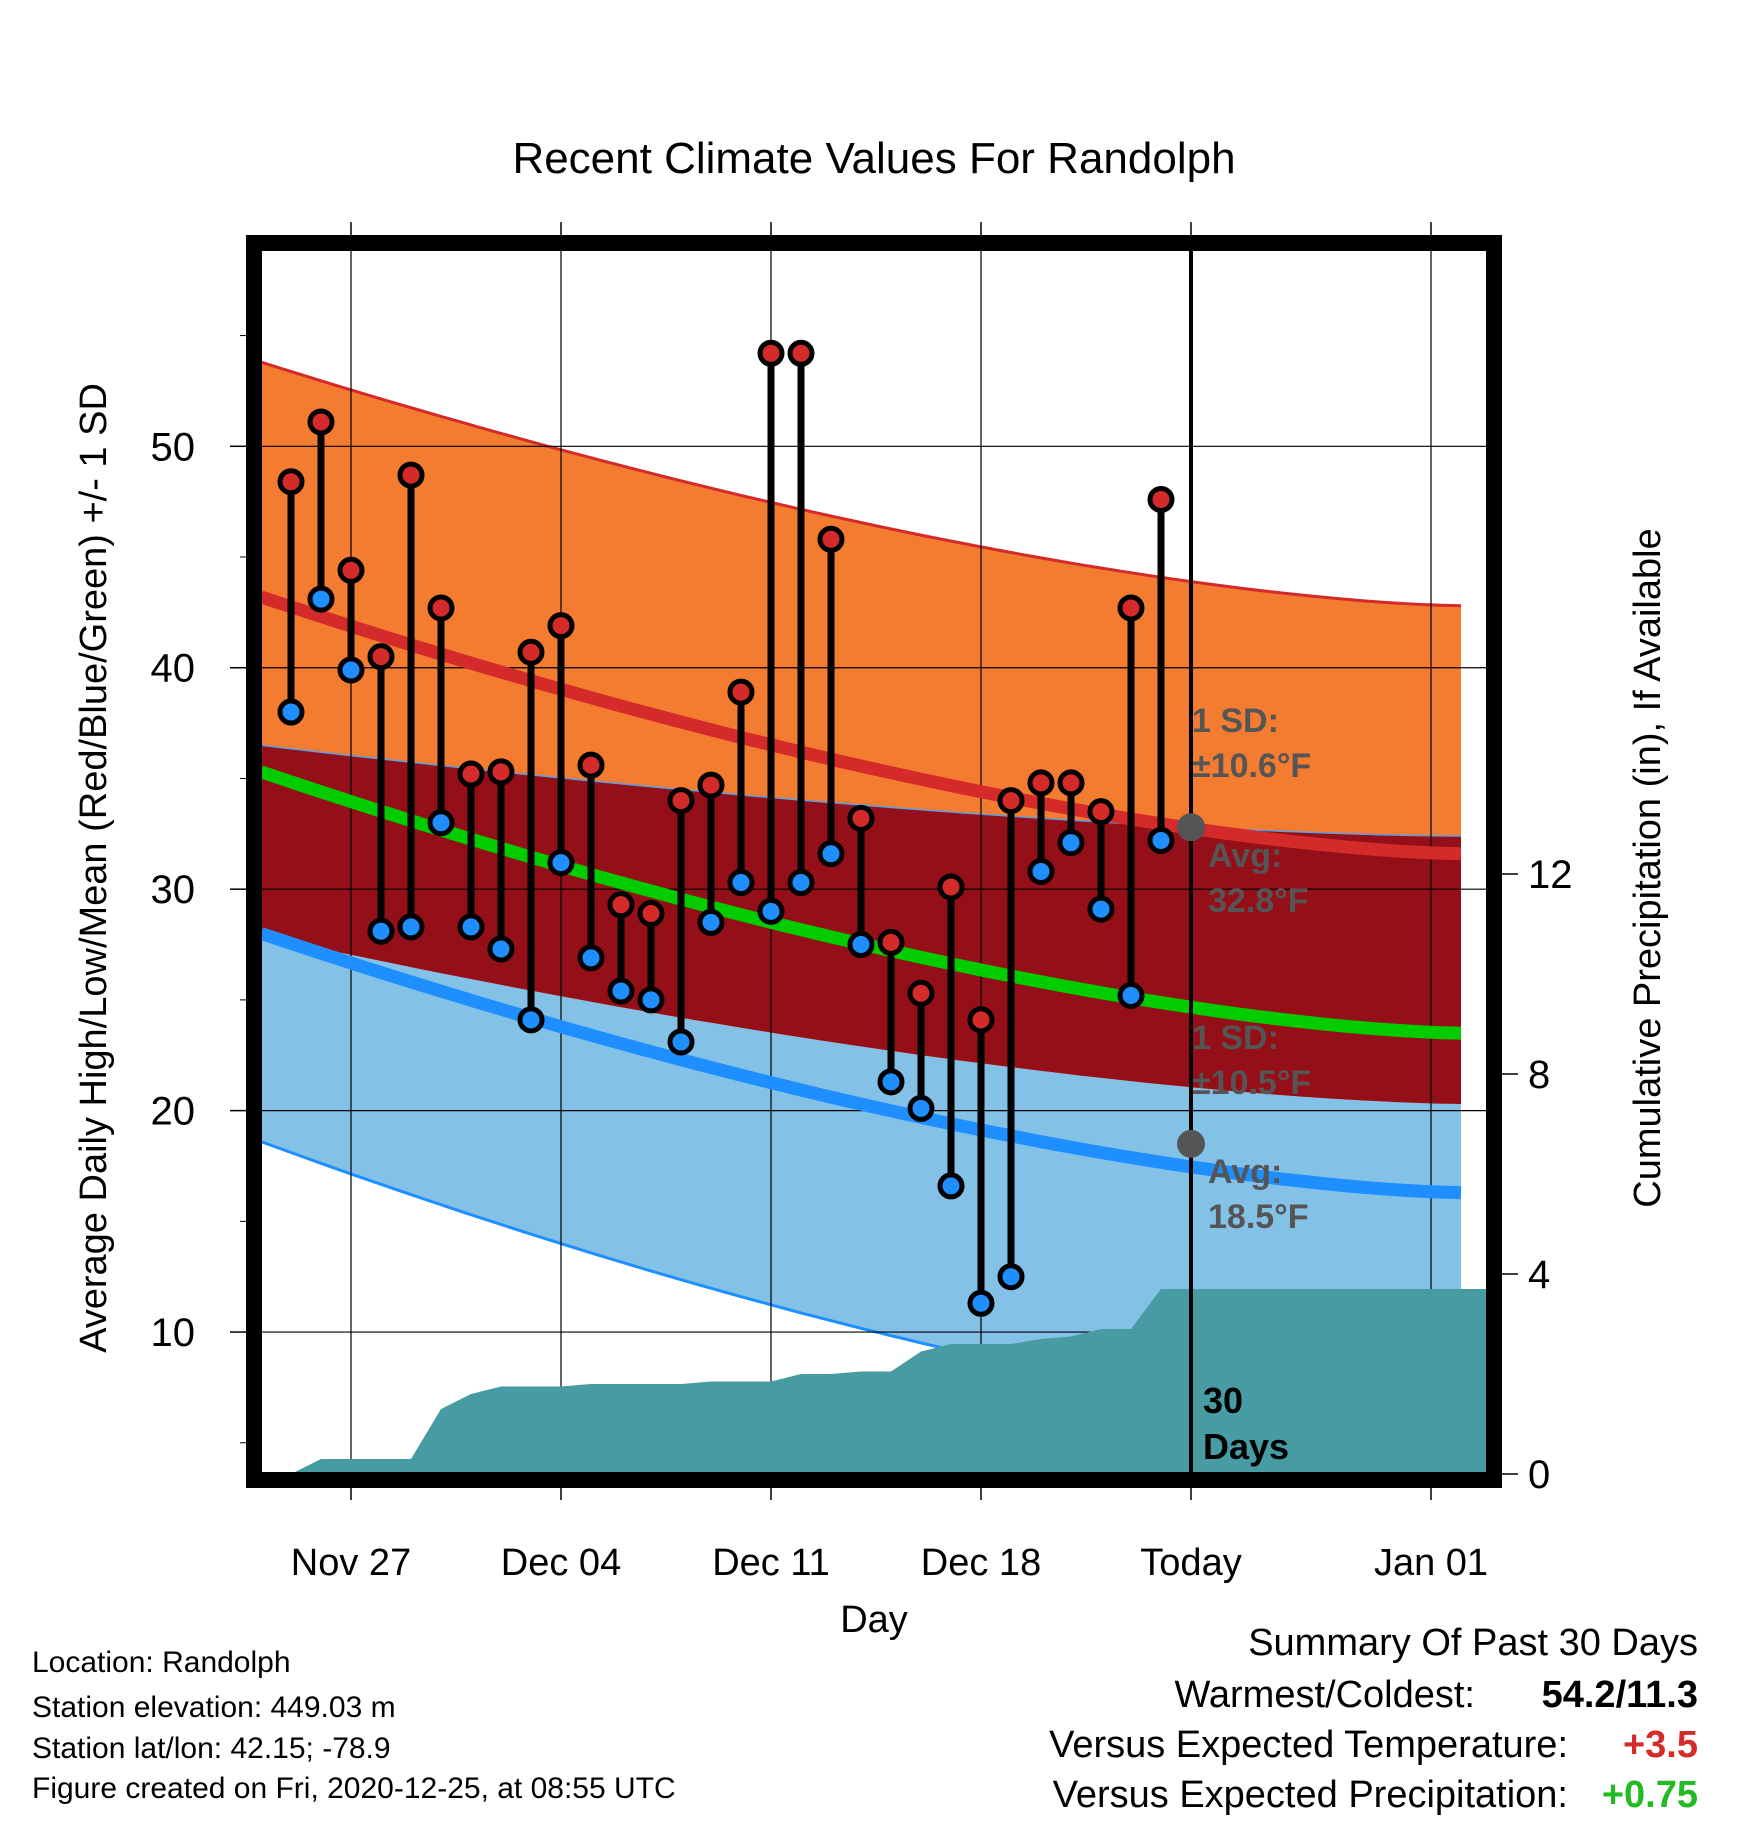 This screenshot has height=1828, width=1748. Describe the element at coordinates (1308, 1745) in the screenshot. I see `temp-label: Versus Expected Temperature:` at that location.